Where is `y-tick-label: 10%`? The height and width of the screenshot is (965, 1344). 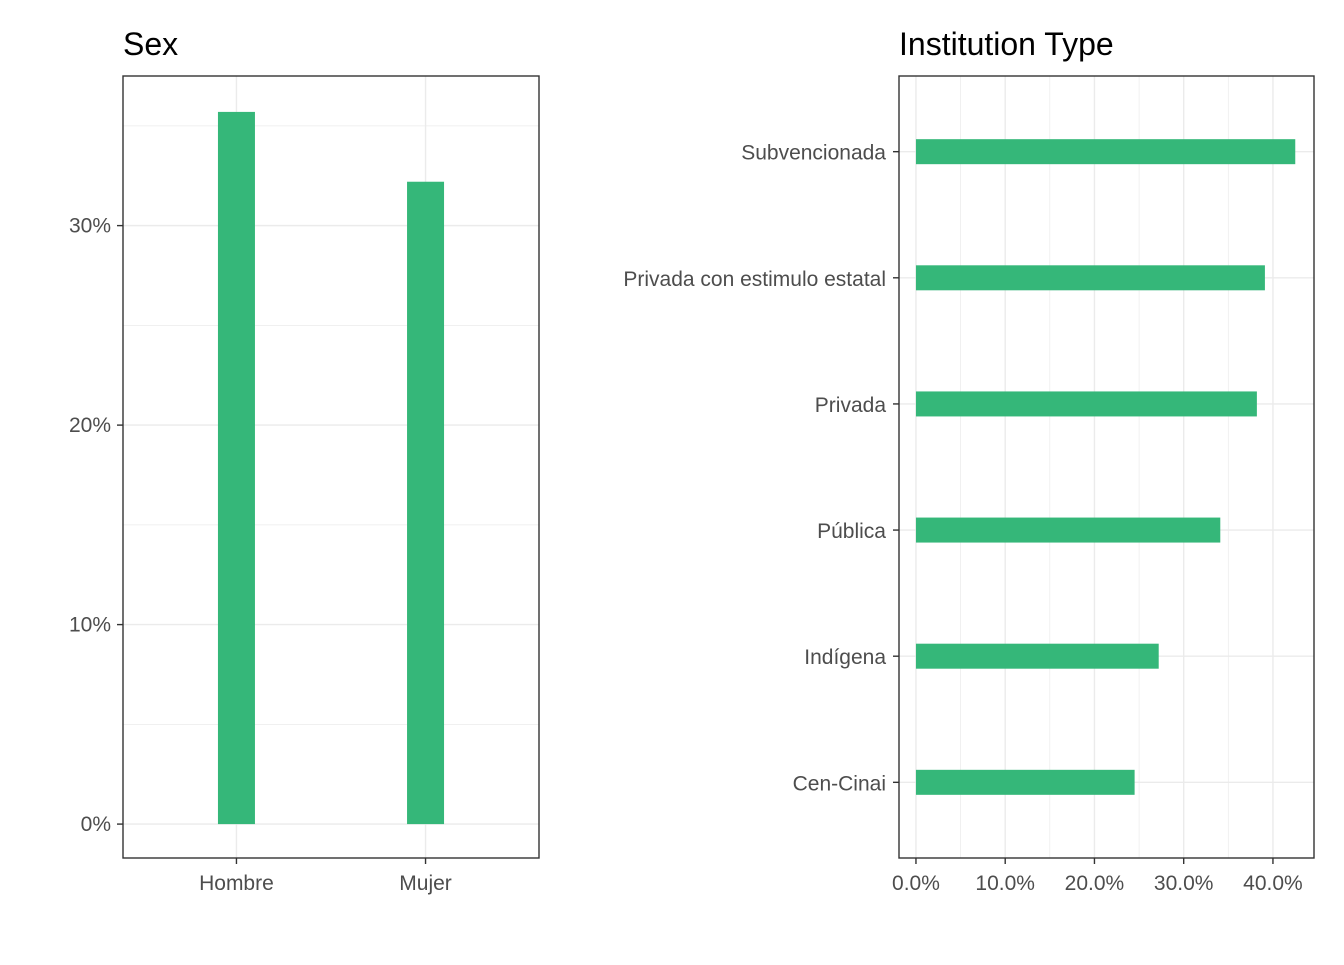
y-tick-label: 10% is located at coordinates (90, 625).